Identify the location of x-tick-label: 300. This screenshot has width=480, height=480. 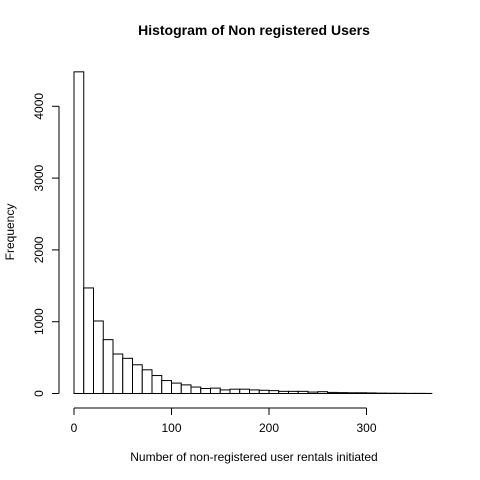
(366, 428).